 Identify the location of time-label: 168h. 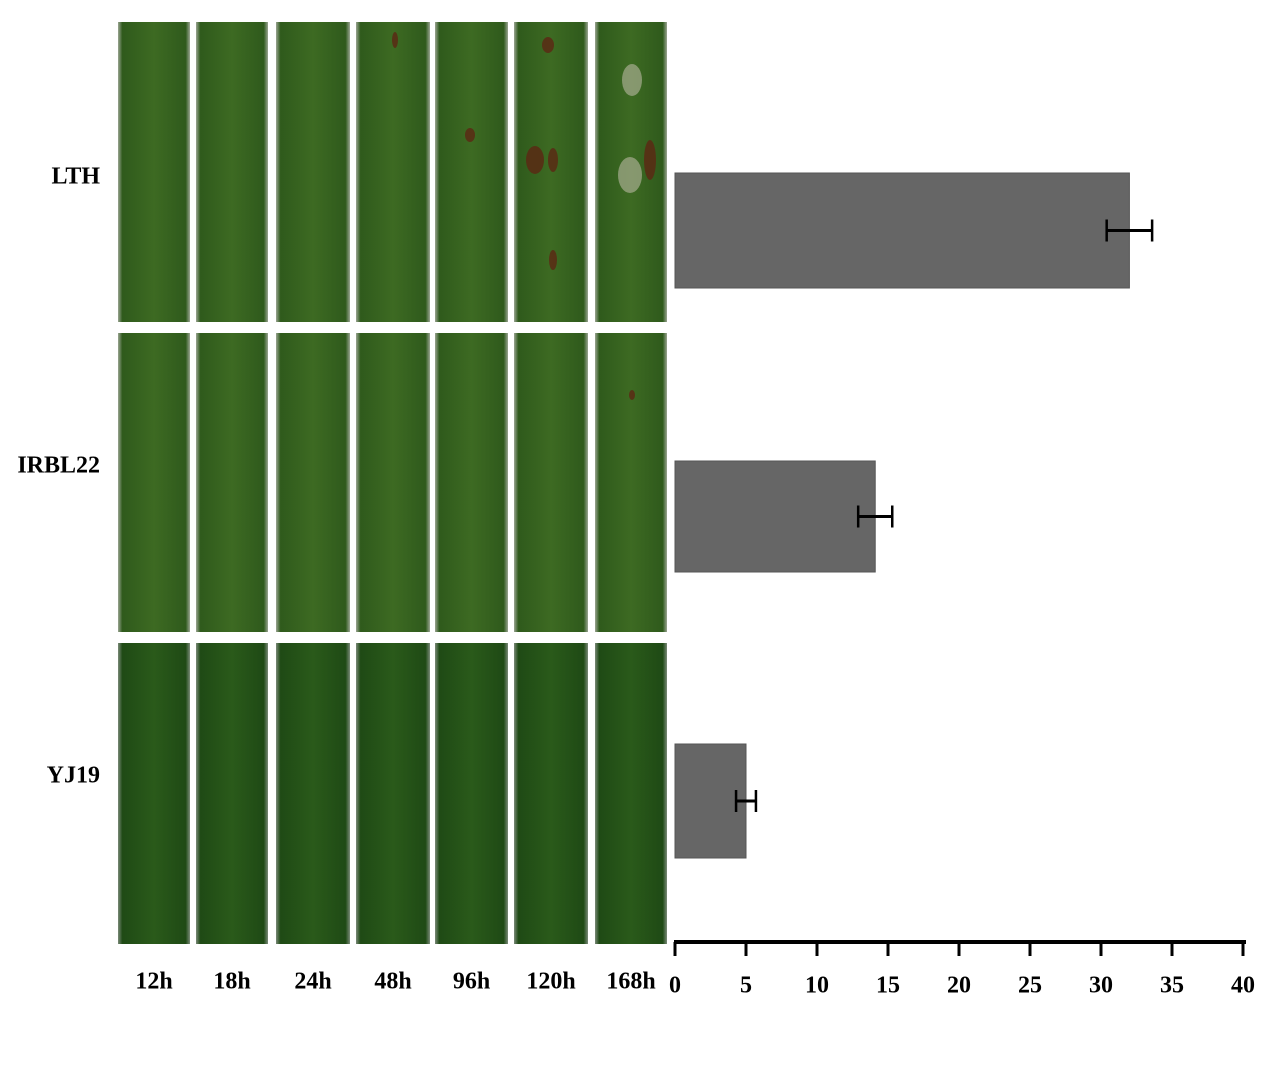
(630, 982).